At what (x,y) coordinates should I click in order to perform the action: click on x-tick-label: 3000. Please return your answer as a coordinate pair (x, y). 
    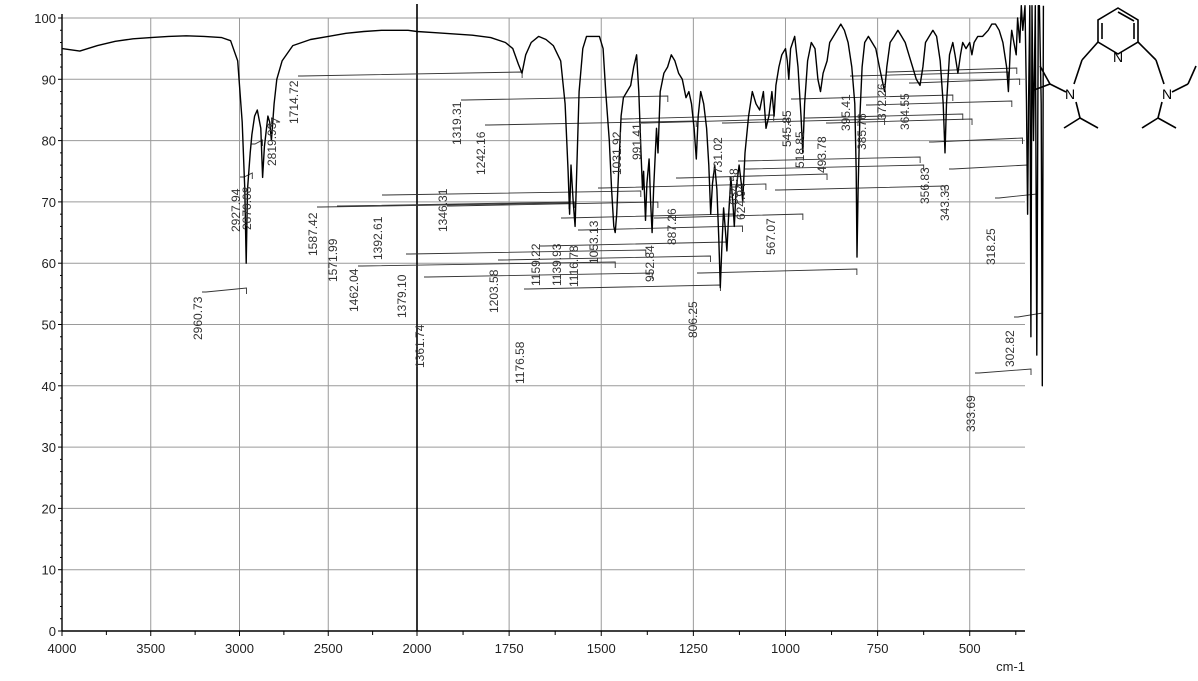
    Looking at the image, I should click on (239, 648).